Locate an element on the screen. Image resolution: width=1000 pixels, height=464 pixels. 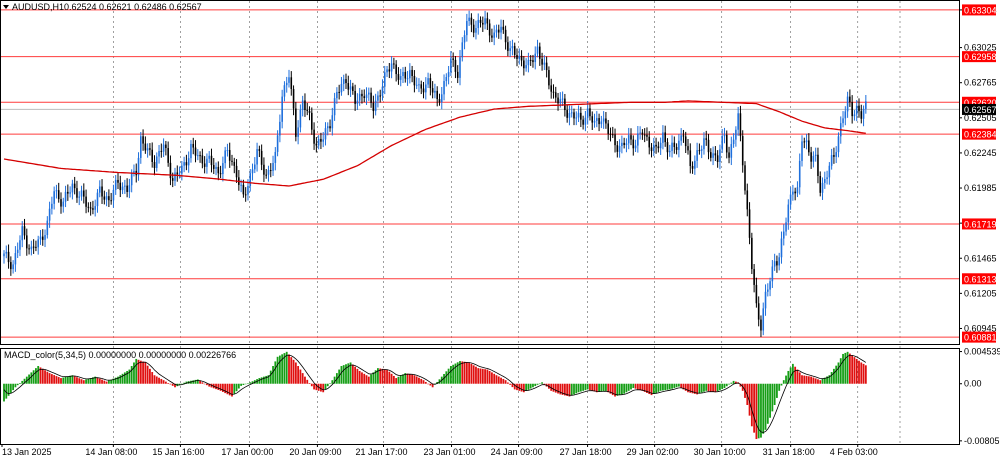
level-price-tag-label: 0.62620 is located at coordinates (980, 103).